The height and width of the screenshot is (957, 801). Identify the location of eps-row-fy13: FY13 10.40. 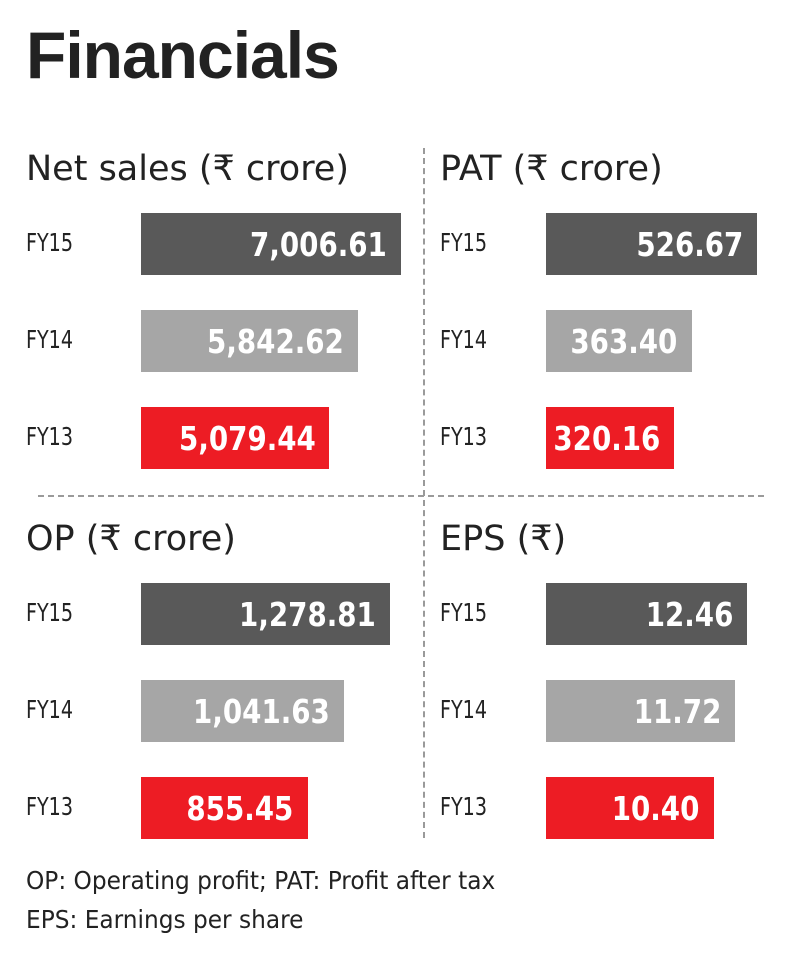
(593, 808).